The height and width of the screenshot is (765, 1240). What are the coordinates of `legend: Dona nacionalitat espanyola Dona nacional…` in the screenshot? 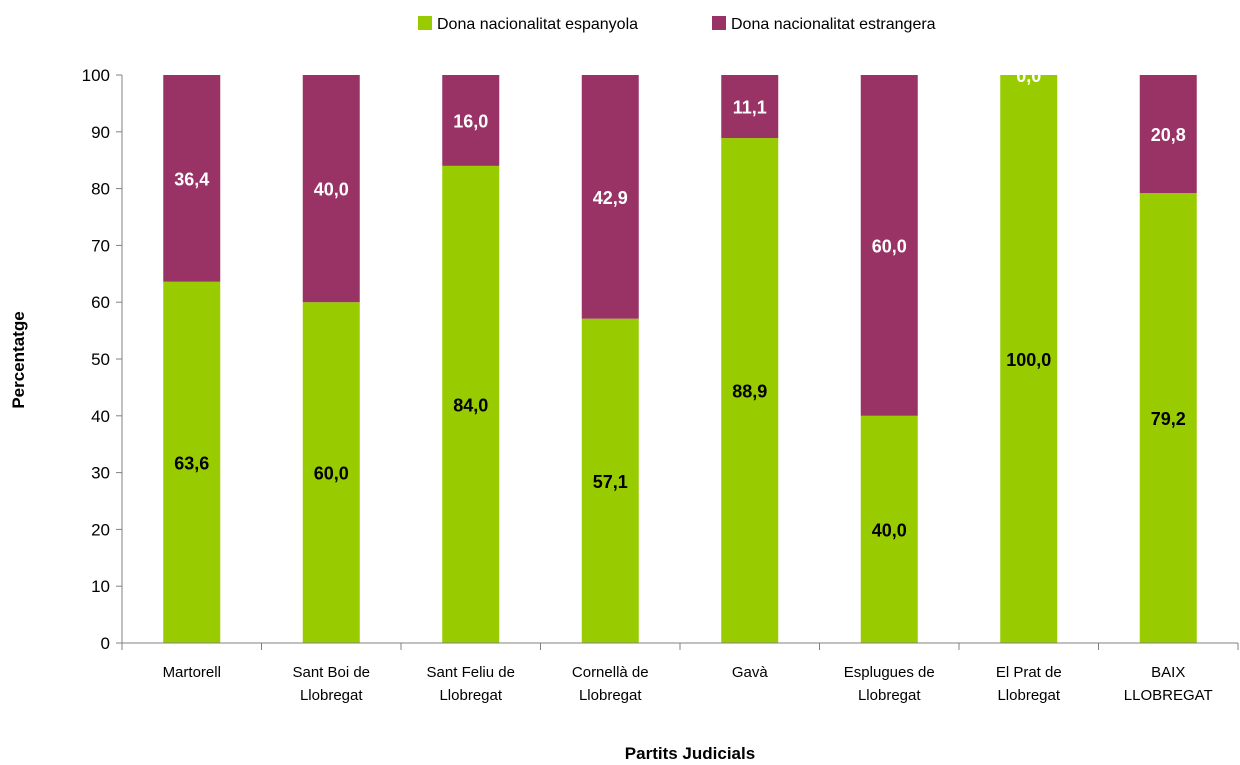 It's located at (677, 24).